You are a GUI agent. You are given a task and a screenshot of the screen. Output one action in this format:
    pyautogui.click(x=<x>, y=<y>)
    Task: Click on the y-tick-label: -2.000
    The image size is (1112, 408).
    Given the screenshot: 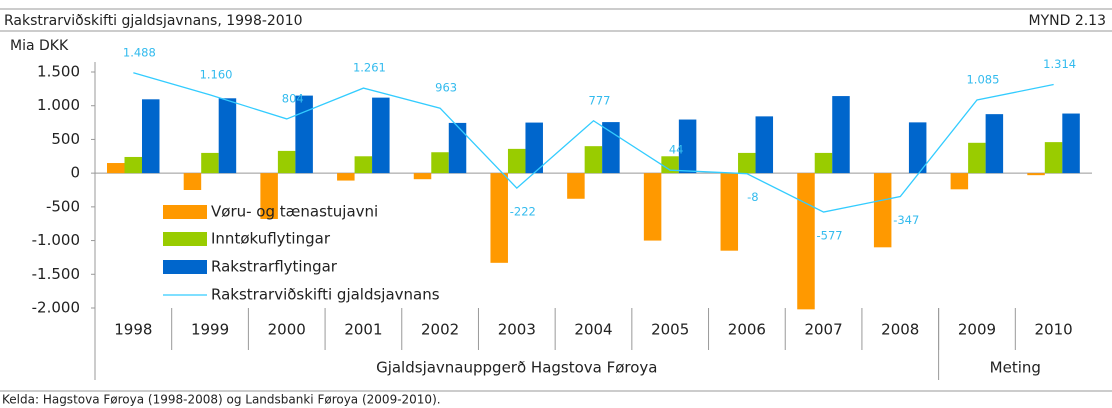 What is the action you would take?
    pyautogui.click(x=56, y=308)
    